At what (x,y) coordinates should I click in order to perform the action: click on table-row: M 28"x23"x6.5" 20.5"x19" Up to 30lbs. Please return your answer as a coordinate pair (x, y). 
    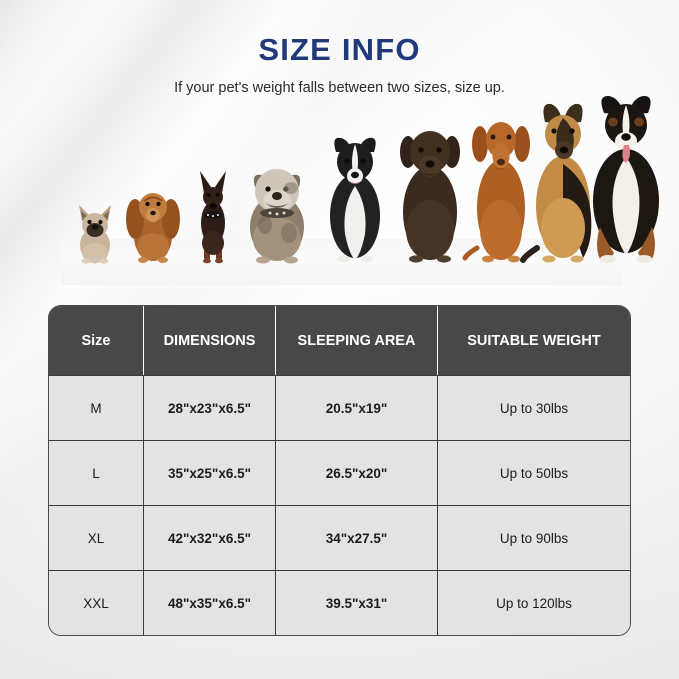
    Looking at the image, I should click on (339, 407).